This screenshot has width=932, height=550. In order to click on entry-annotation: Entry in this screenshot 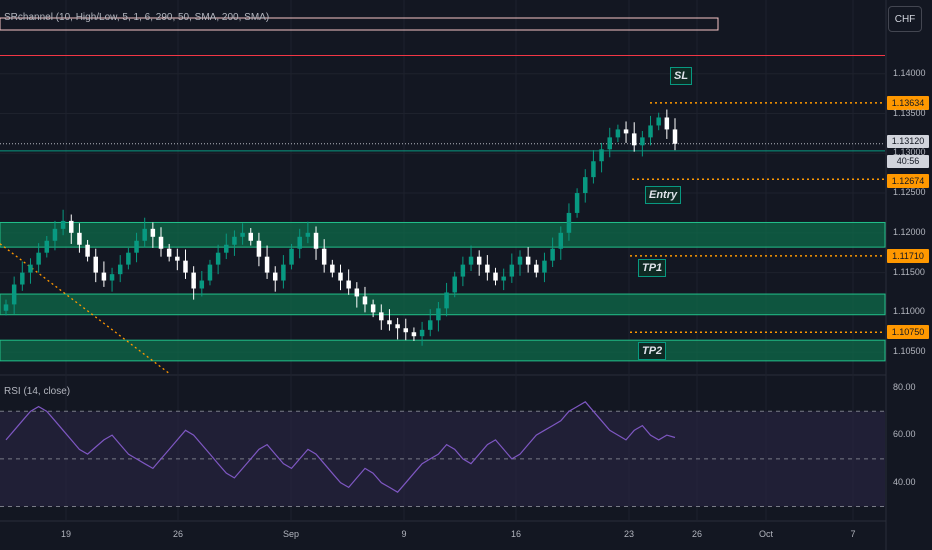, I will do `click(663, 195)`.